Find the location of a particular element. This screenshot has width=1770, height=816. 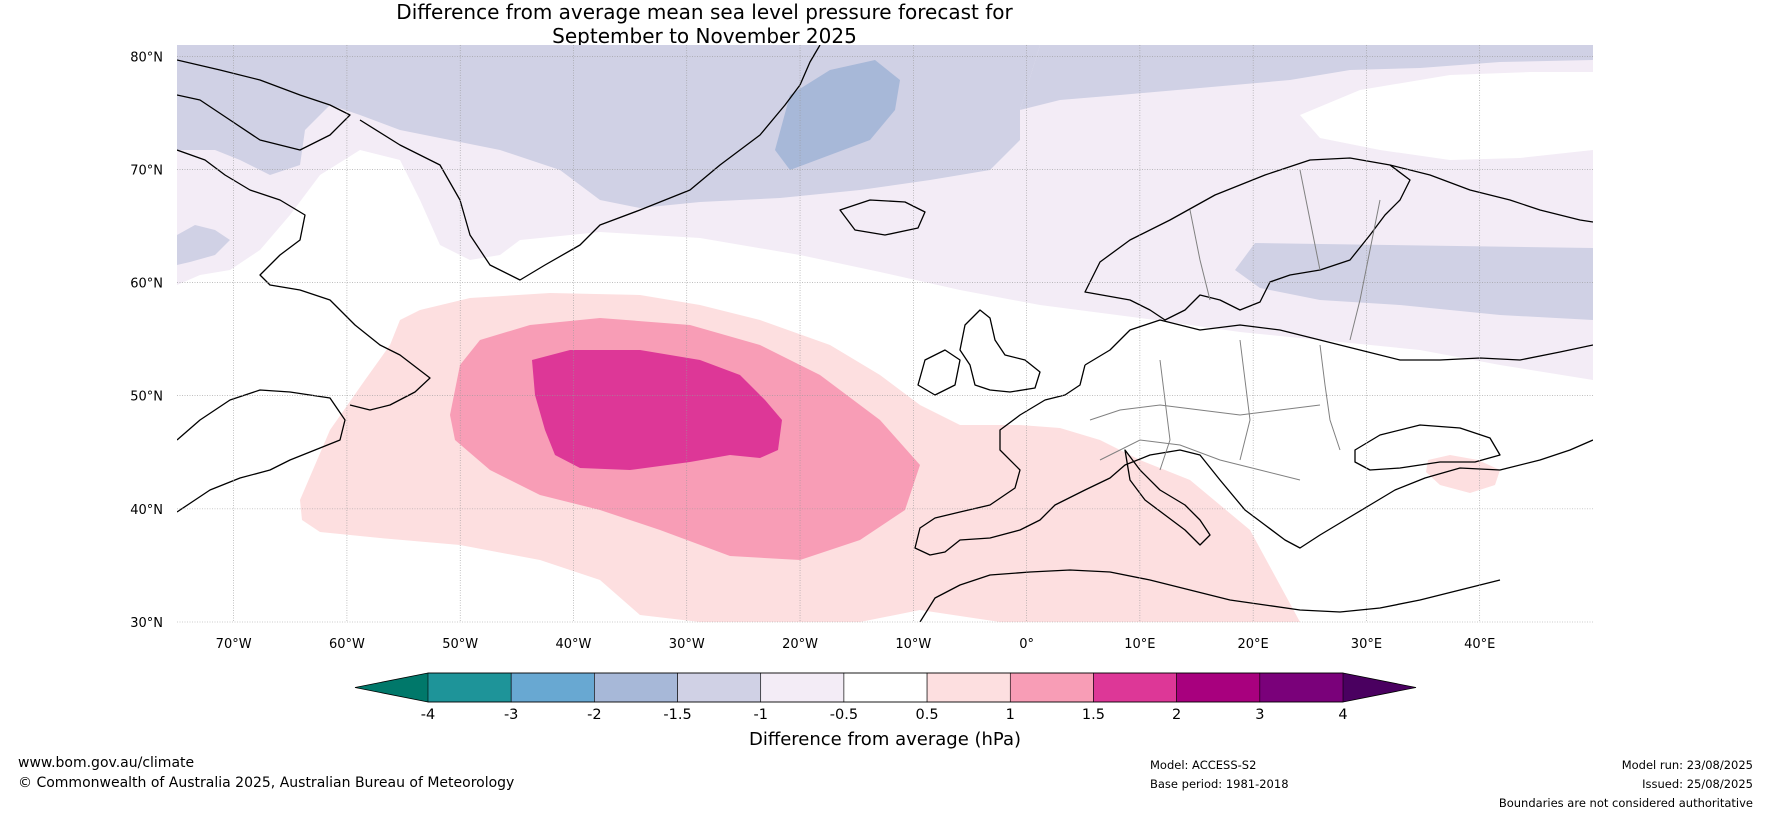

lat-tick-label: 50°N is located at coordinates (146, 397).